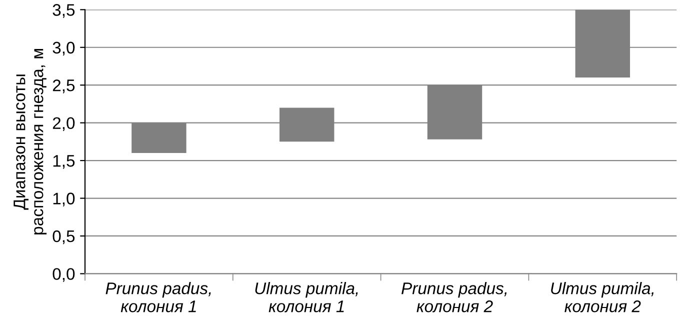 The image size is (680, 322). What do you see at coordinates (602, 297) in the screenshot?
I see `x-tick-label: Ulmus pumila, колония 2` at bounding box center [602, 297].